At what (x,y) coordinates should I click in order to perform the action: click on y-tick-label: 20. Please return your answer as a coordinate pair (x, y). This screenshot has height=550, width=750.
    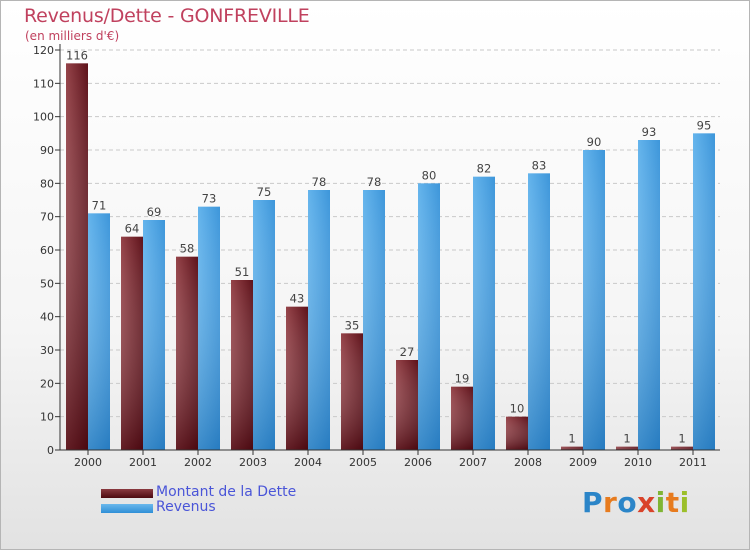
    Looking at the image, I should click on (47, 383).